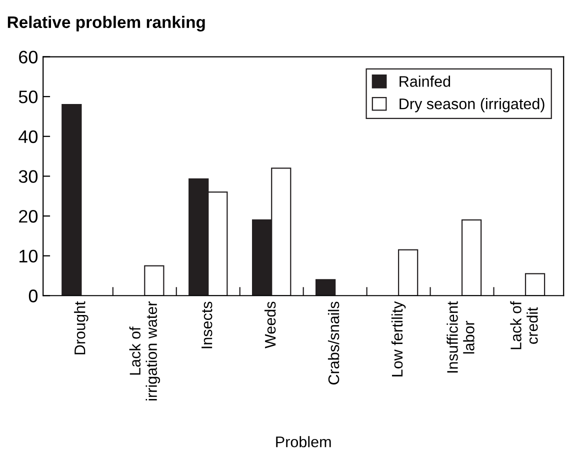 The image size is (567, 473). I want to click on y-tick-label: 60, so click(28, 57).